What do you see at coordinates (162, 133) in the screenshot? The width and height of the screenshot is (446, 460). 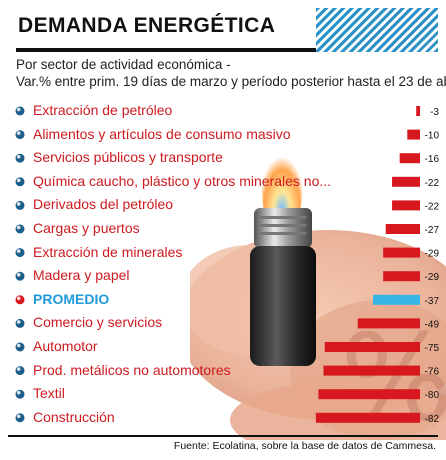 I see `category-label: Alimentos y artículos de consumo masivo` at bounding box center [162, 133].